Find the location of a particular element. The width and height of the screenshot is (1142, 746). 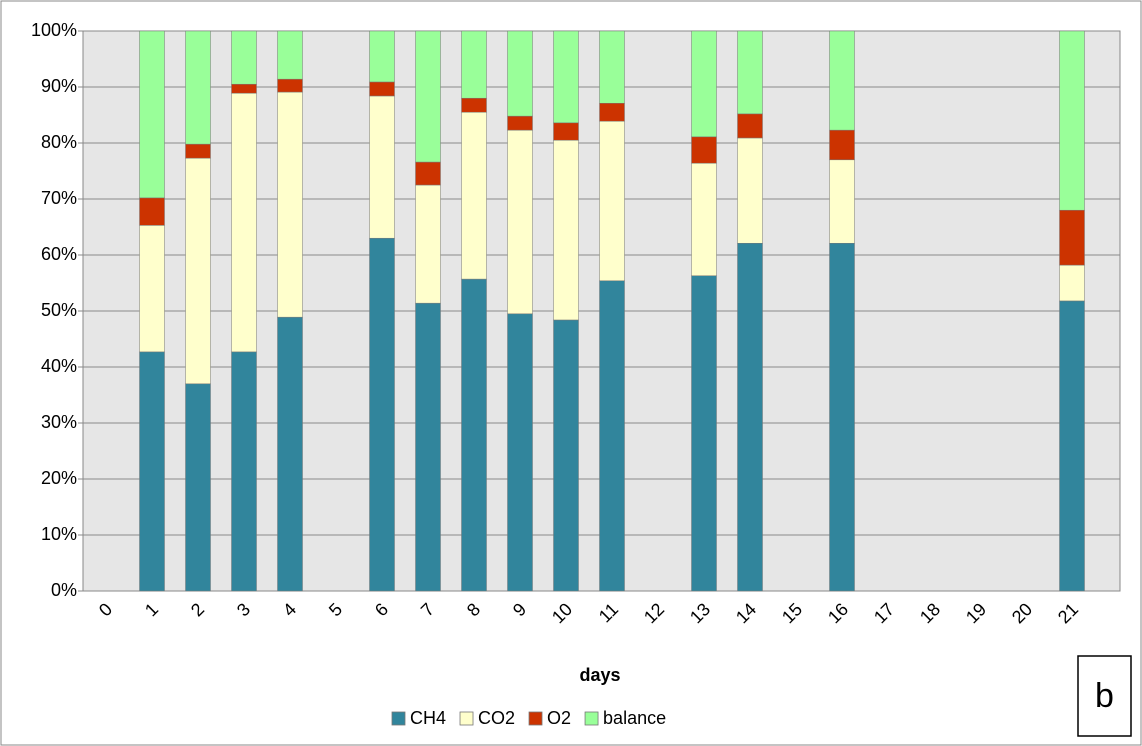

y-tick-label: 40% is located at coordinates (59, 366).